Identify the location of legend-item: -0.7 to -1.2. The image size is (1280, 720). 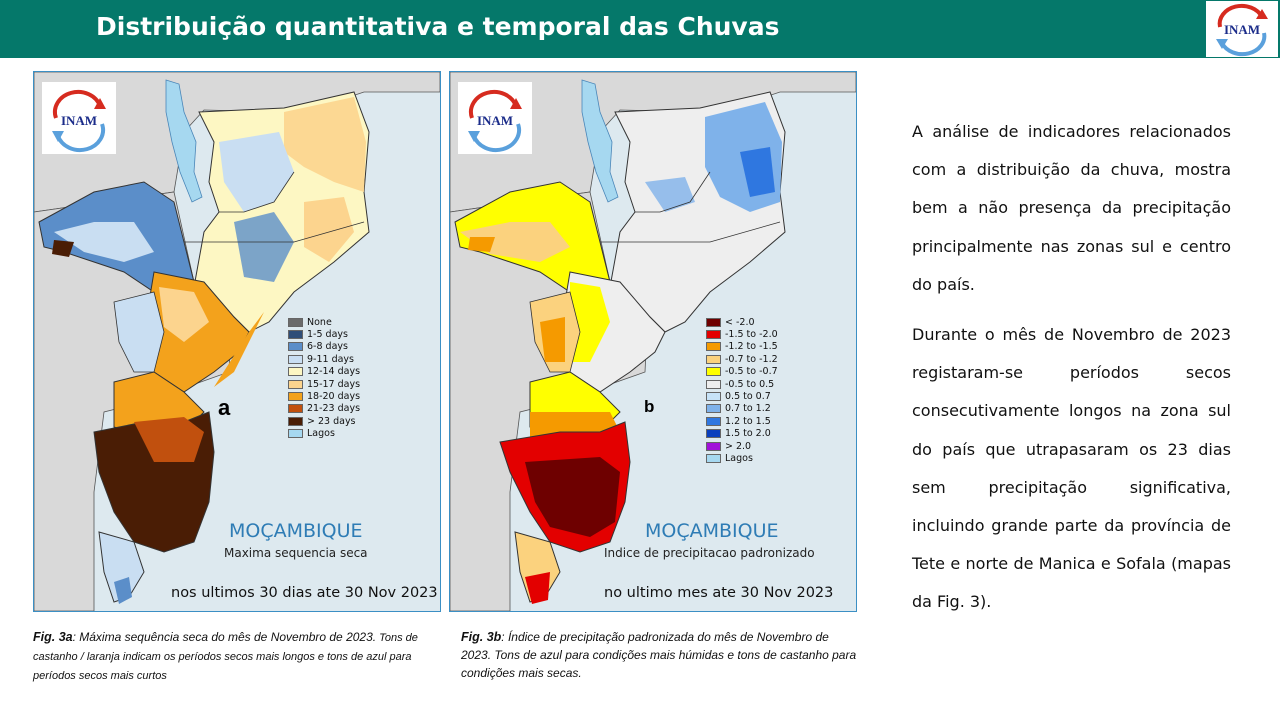
(742, 359).